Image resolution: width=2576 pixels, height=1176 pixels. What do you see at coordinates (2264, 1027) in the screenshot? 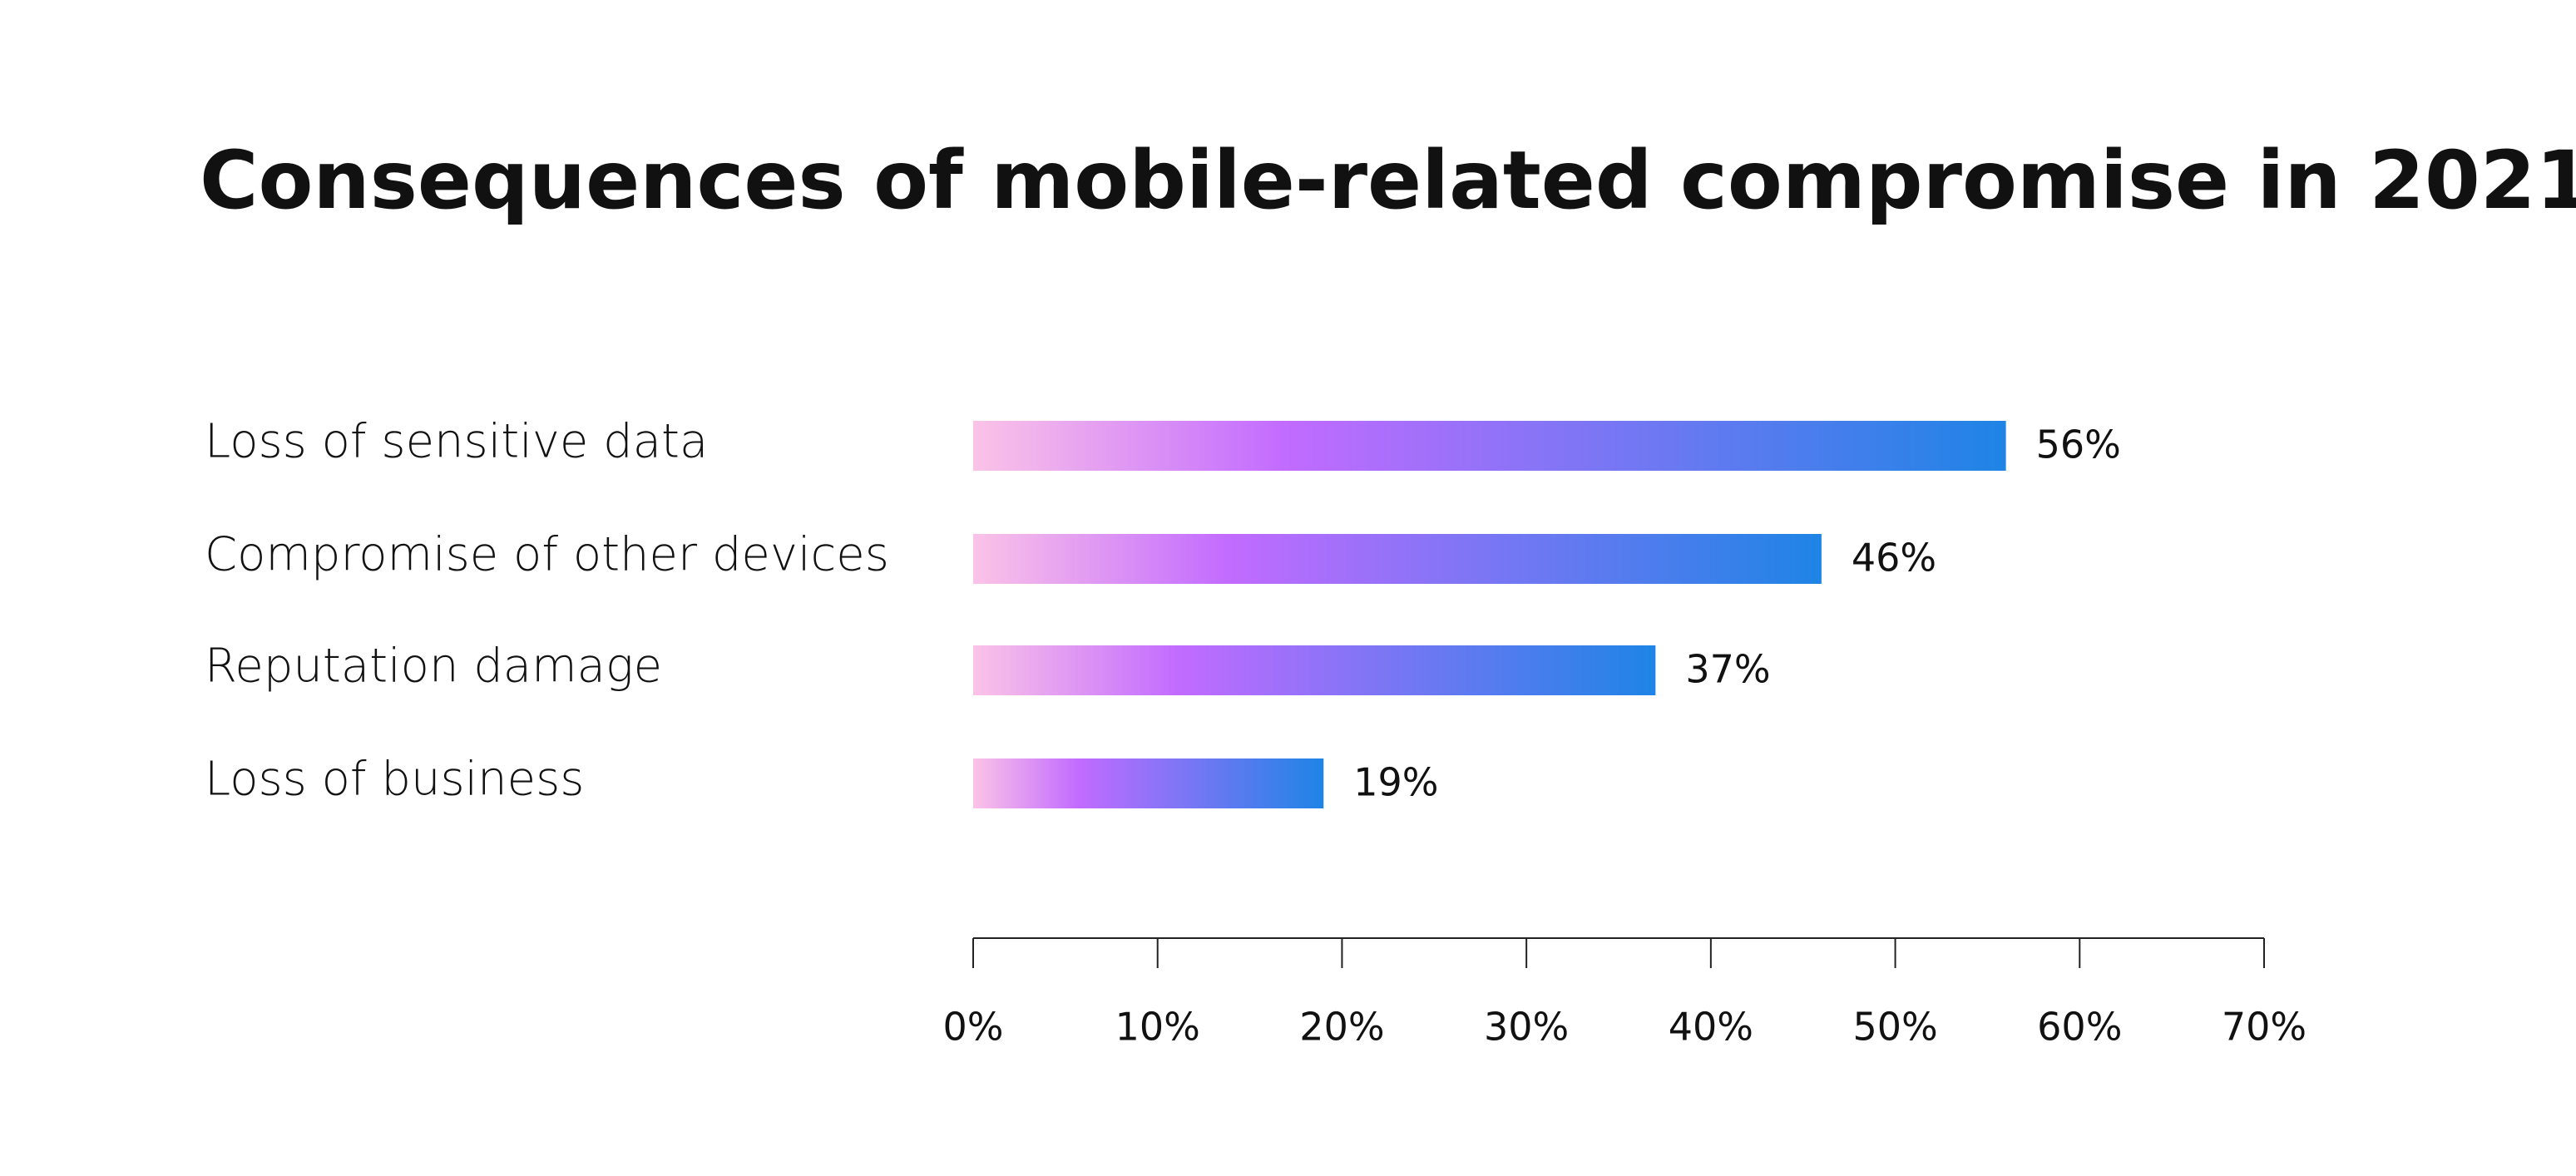
I see `x-tick-label: 70%` at bounding box center [2264, 1027].